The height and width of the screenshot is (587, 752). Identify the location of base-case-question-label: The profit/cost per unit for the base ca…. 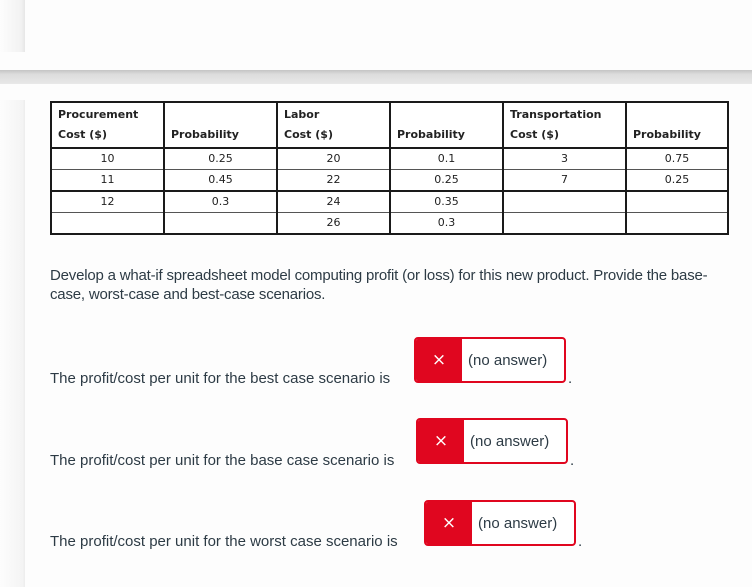
(222, 460).